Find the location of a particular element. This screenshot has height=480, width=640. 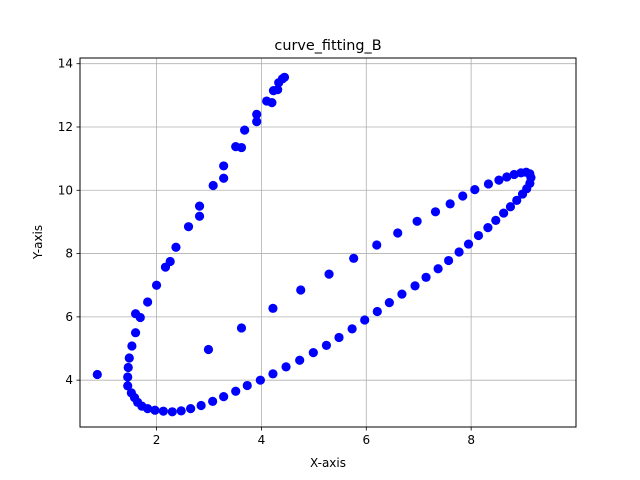

x-axis-label: X-axis is located at coordinates (328, 463).